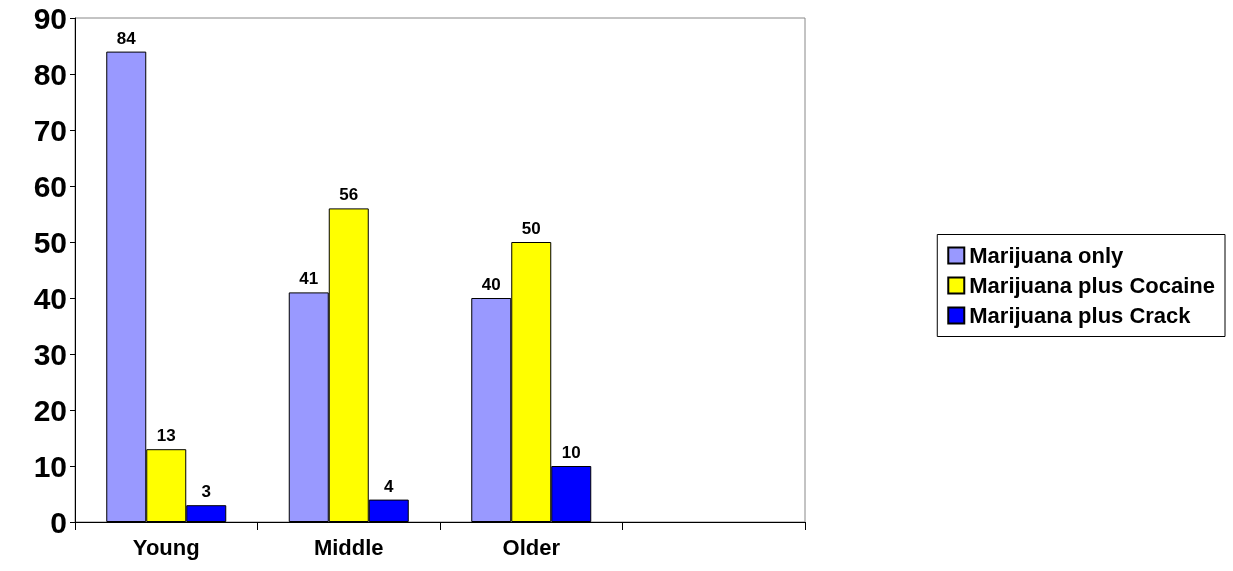 The height and width of the screenshot is (571, 1233). What do you see at coordinates (50, 354) in the screenshot?
I see `y-tick-label: 30` at bounding box center [50, 354].